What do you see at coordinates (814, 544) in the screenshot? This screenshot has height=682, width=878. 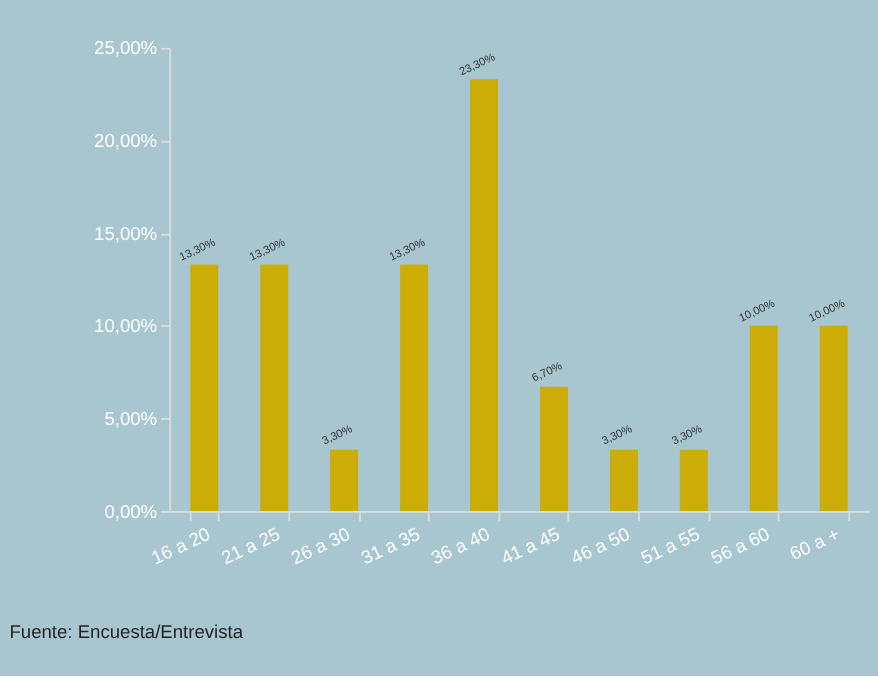 I see `x-tick-label: 60 a +` at bounding box center [814, 544].